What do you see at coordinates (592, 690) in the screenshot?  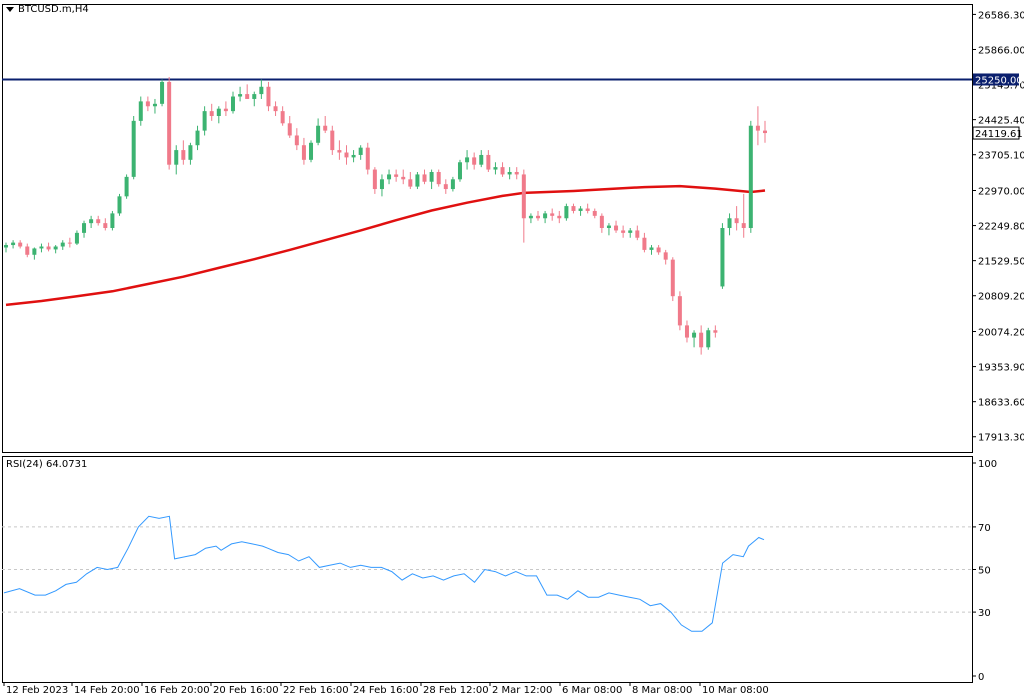 I see `time-axis-label: 6 Mar 08:00` at bounding box center [592, 690].